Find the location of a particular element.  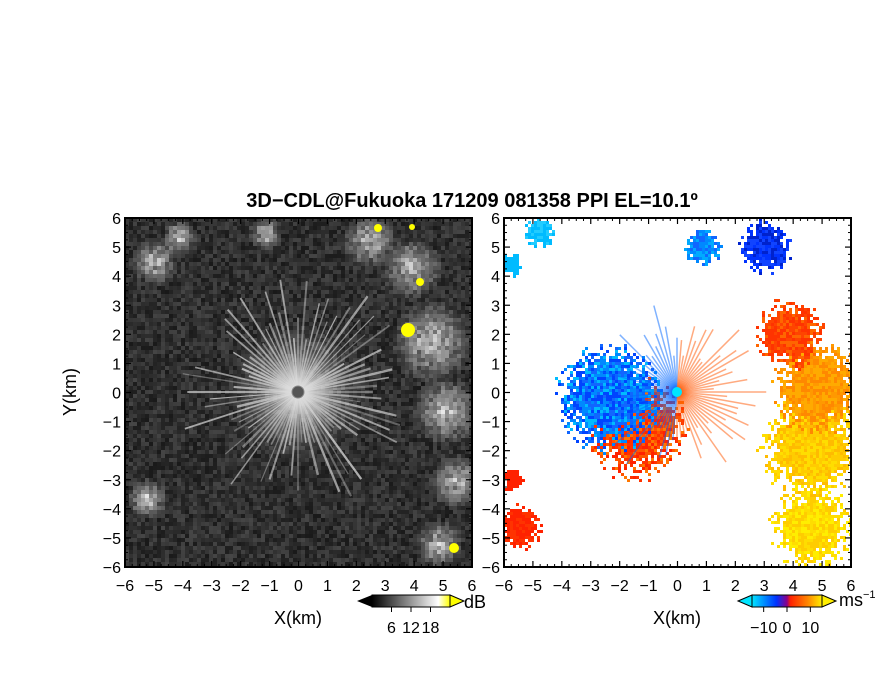

colorbar-tick-label: 10 is located at coordinates (810, 628).